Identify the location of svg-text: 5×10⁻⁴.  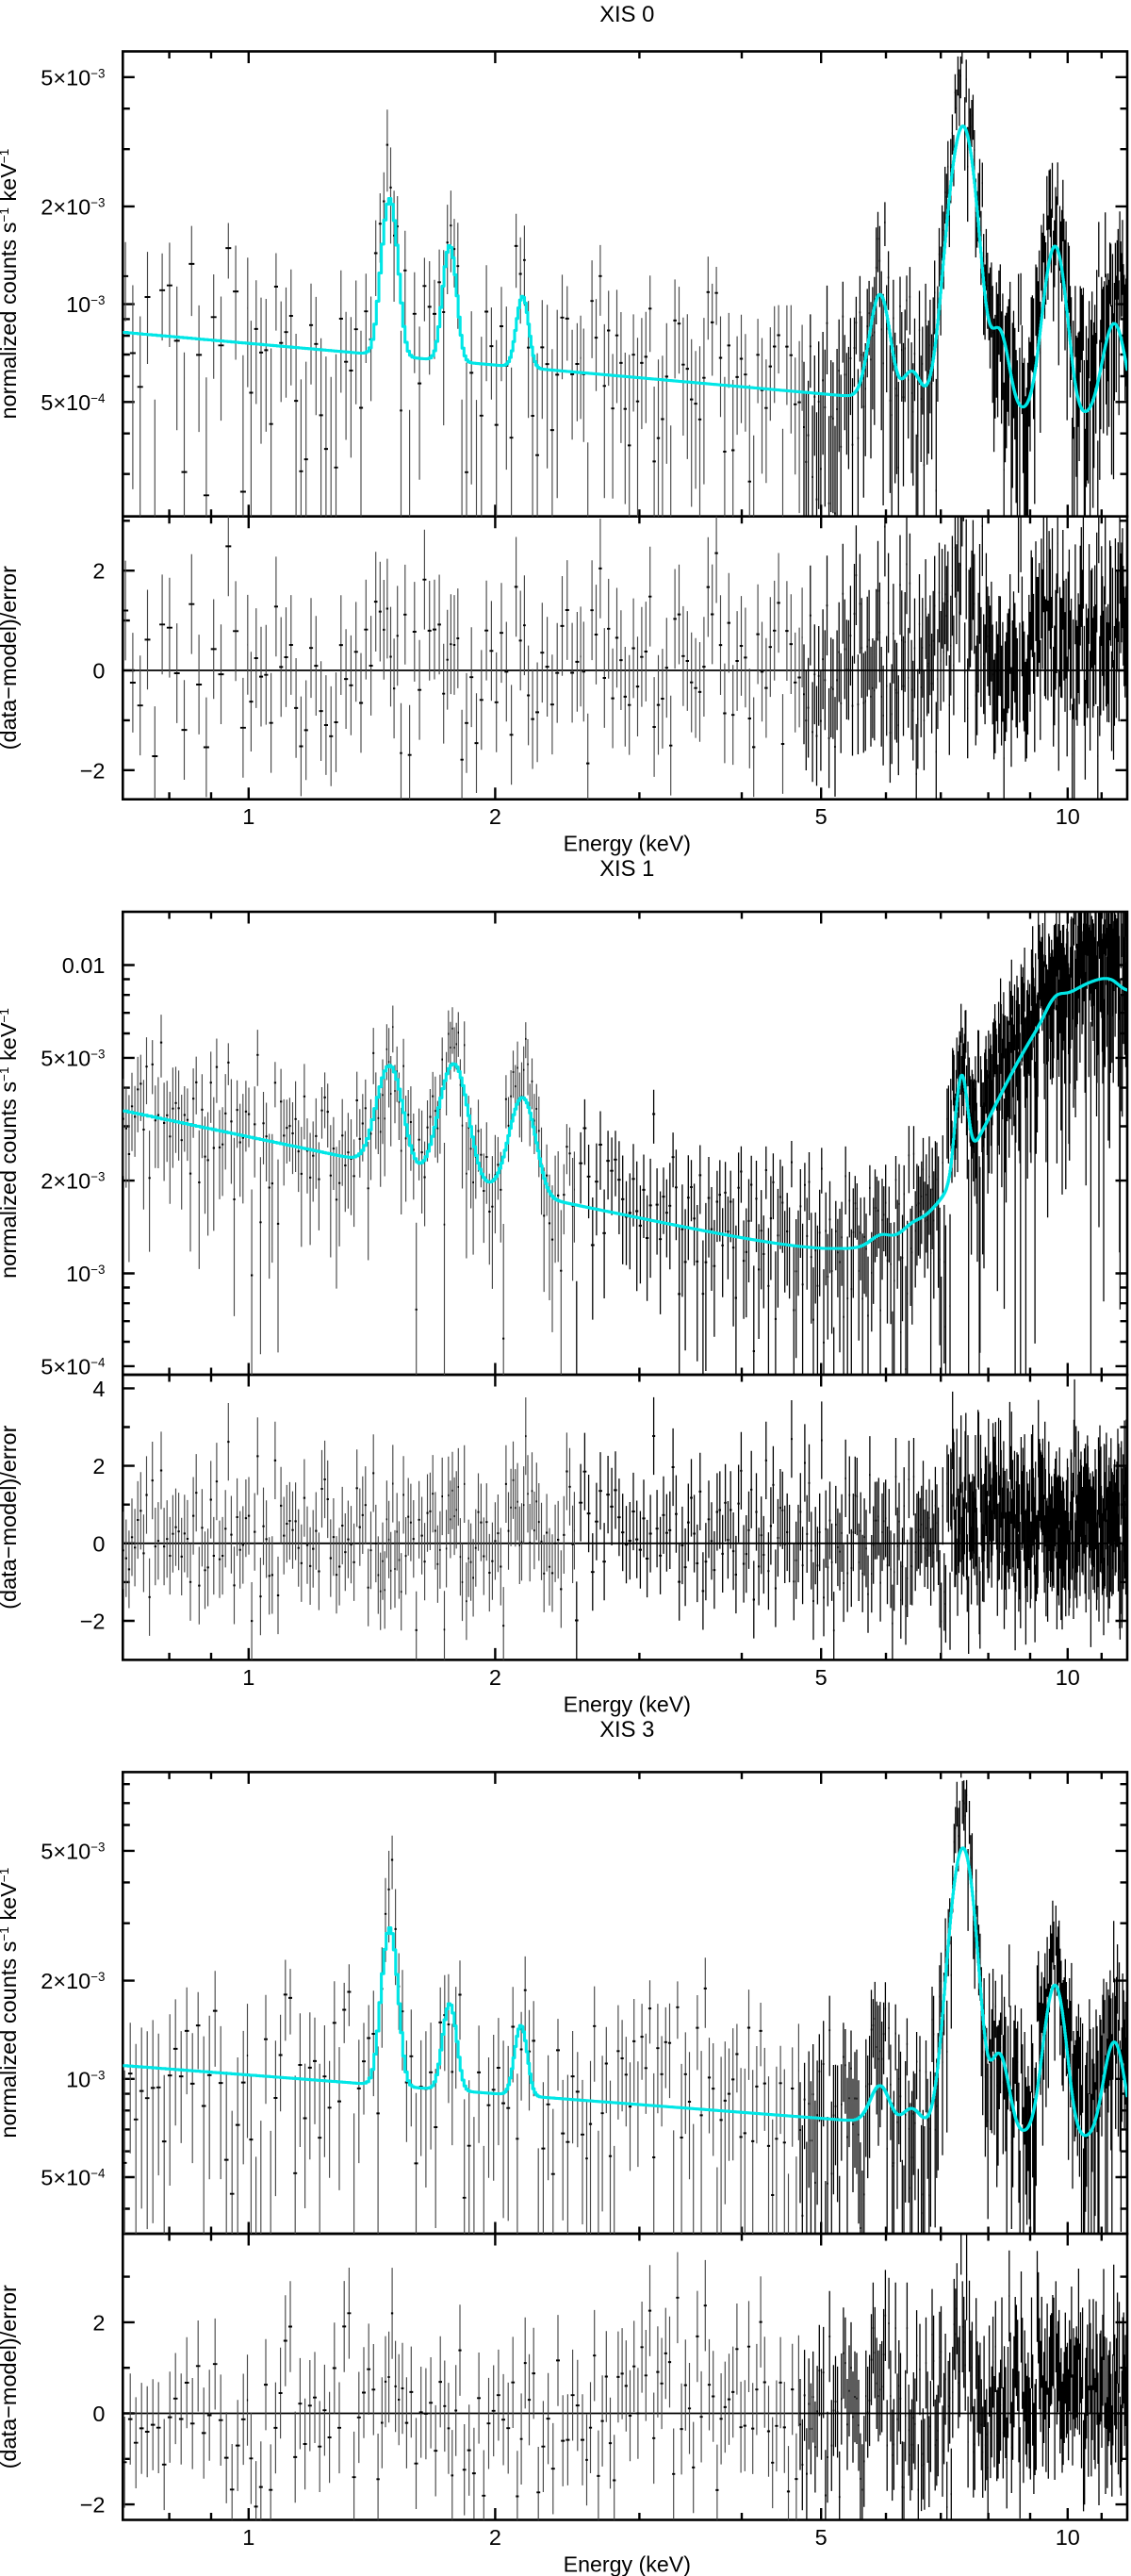
(74, 2178).